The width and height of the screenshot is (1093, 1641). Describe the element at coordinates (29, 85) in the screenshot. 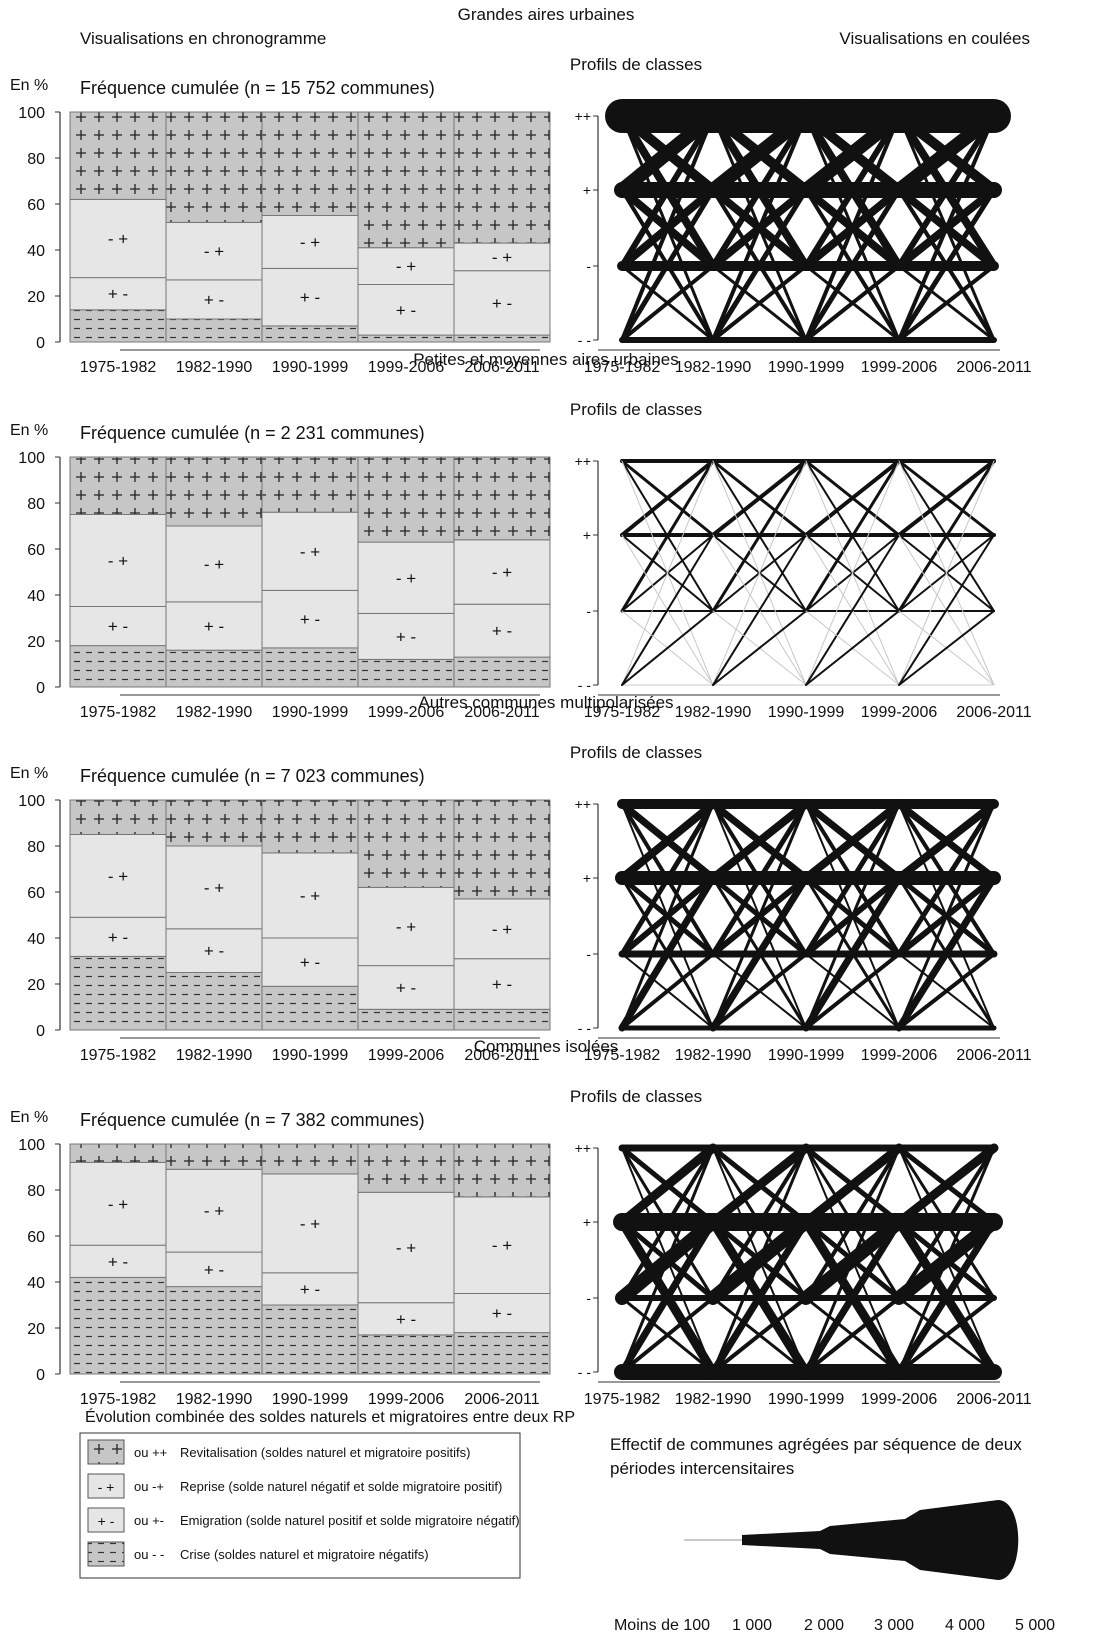

I see `y-unit-label: En %` at that location.